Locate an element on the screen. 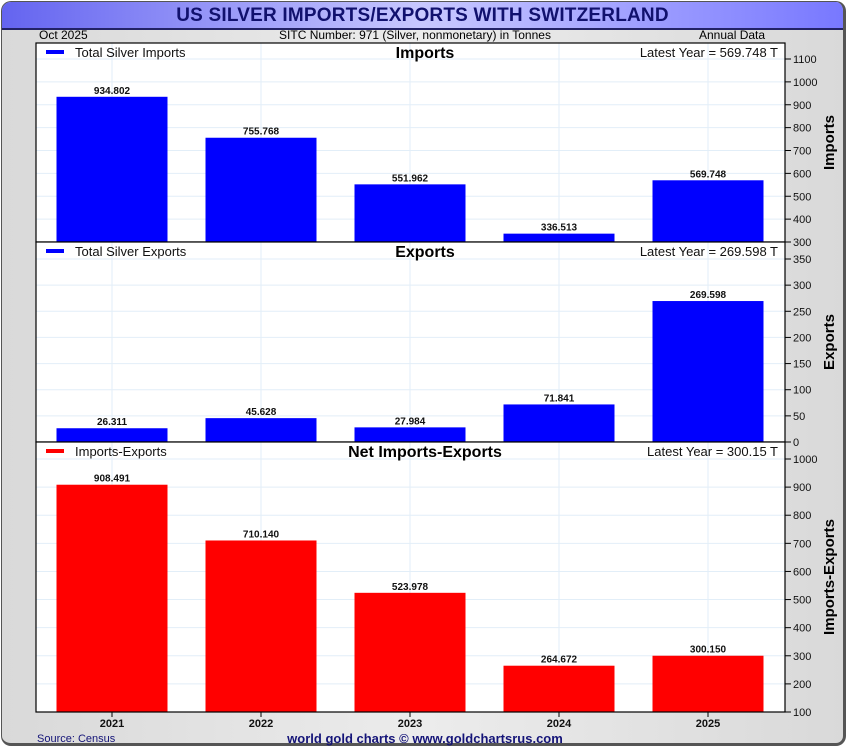 The width and height of the screenshot is (850, 750). data-label: 908.491 is located at coordinates (112, 479).